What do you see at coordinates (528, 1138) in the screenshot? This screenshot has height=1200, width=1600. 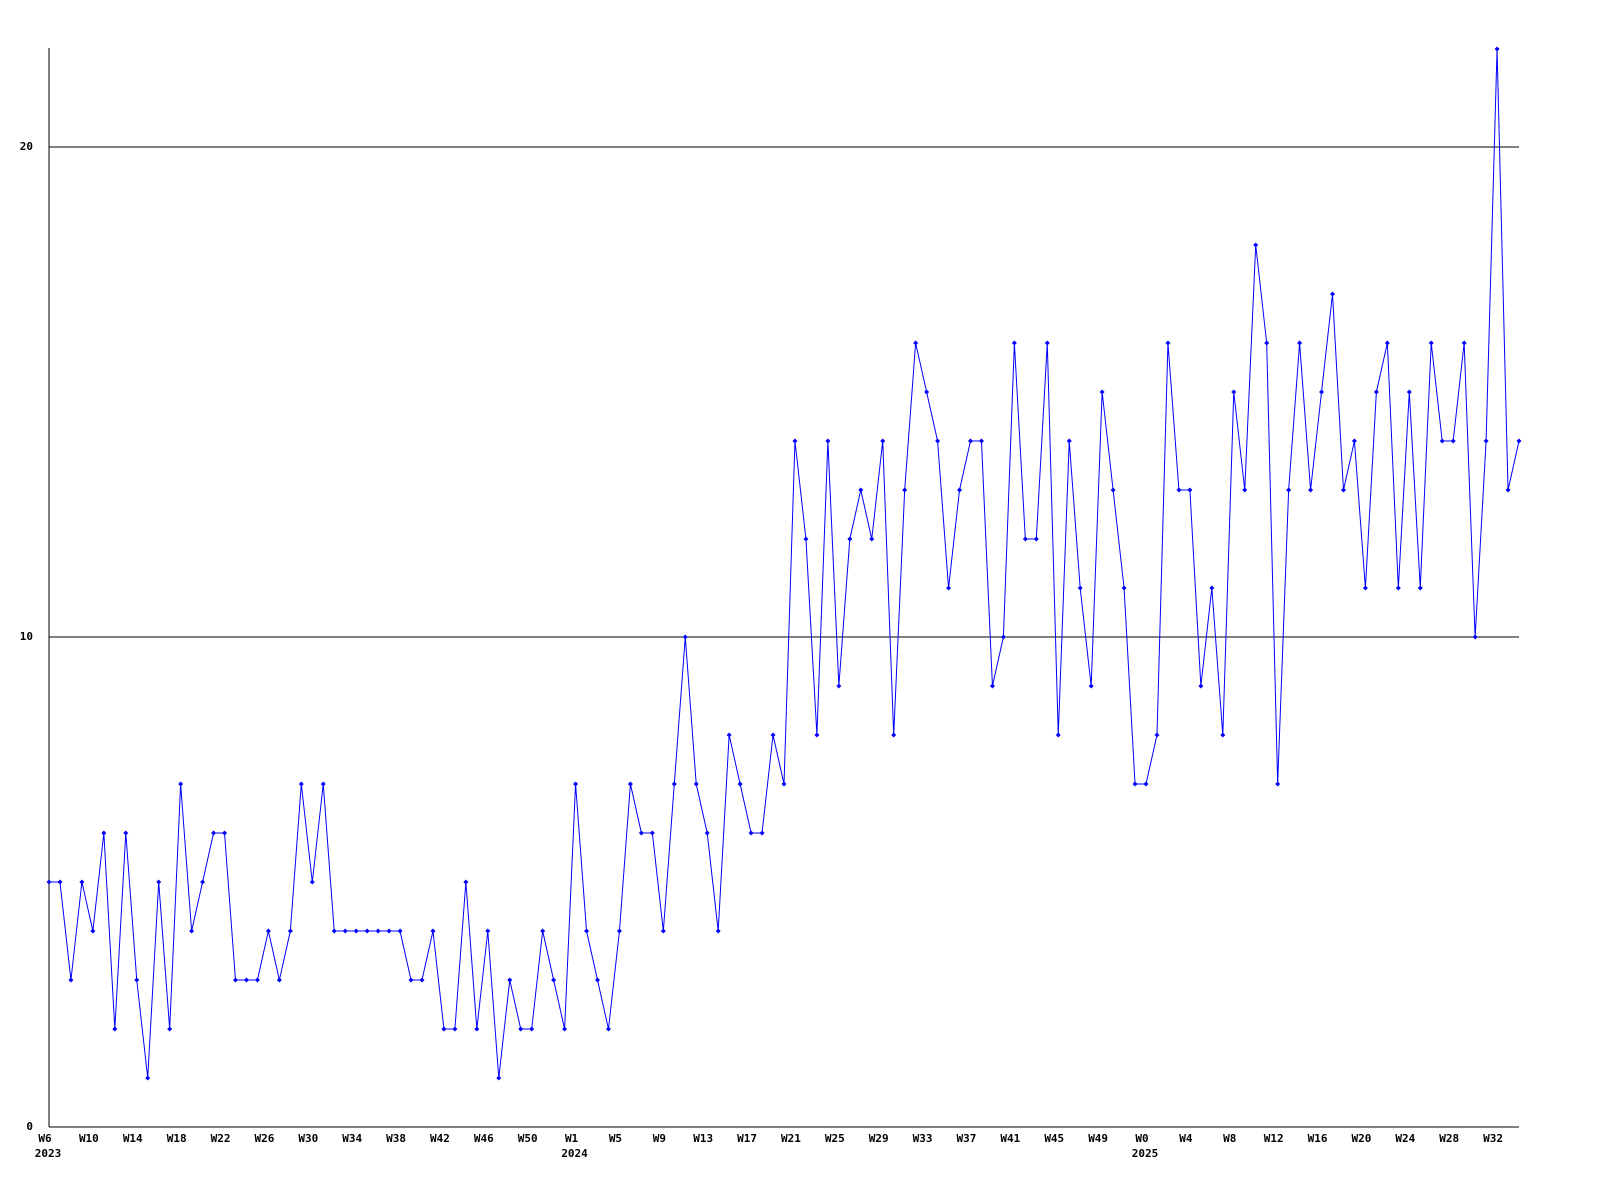 I see `x-tick-label: W50` at bounding box center [528, 1138].